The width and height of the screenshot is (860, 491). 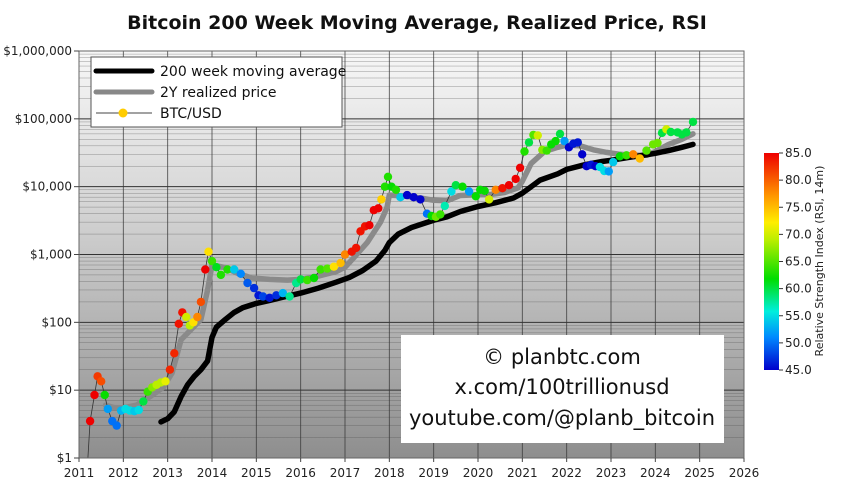 I want to click on colorbar-tick-label: 55.0, so click(x=798, y=316).